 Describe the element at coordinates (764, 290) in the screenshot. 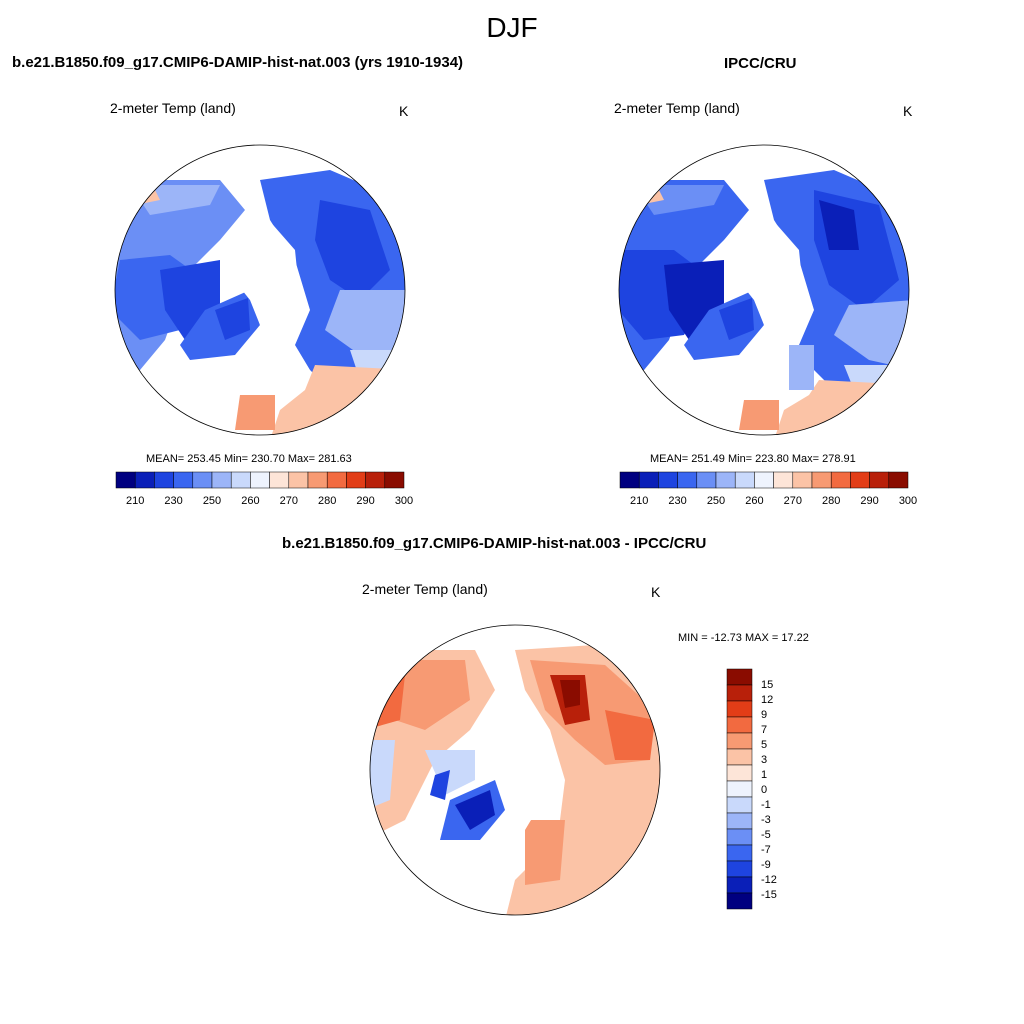

I see `obs-polar-map` at that location.